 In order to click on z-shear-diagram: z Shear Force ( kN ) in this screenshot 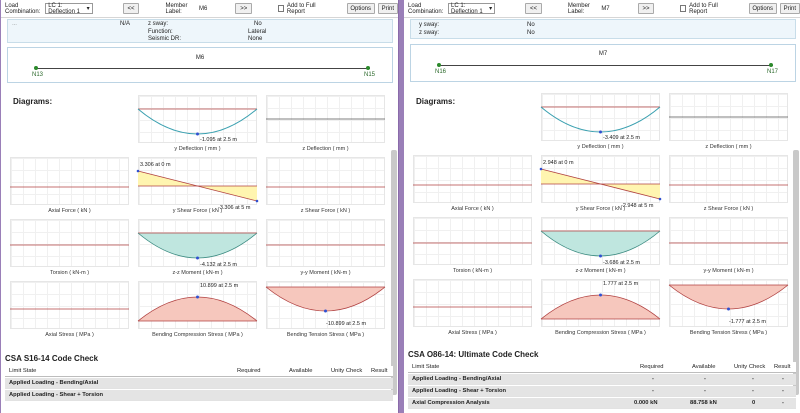, I will do `click(325, 186)`.